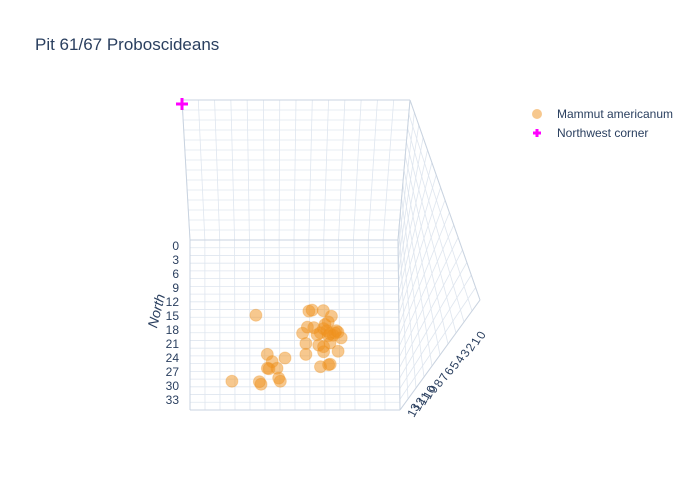  Describe the element at coordinates (537, 133) in the screenshot. I see `legend-cross-marker` at that location.